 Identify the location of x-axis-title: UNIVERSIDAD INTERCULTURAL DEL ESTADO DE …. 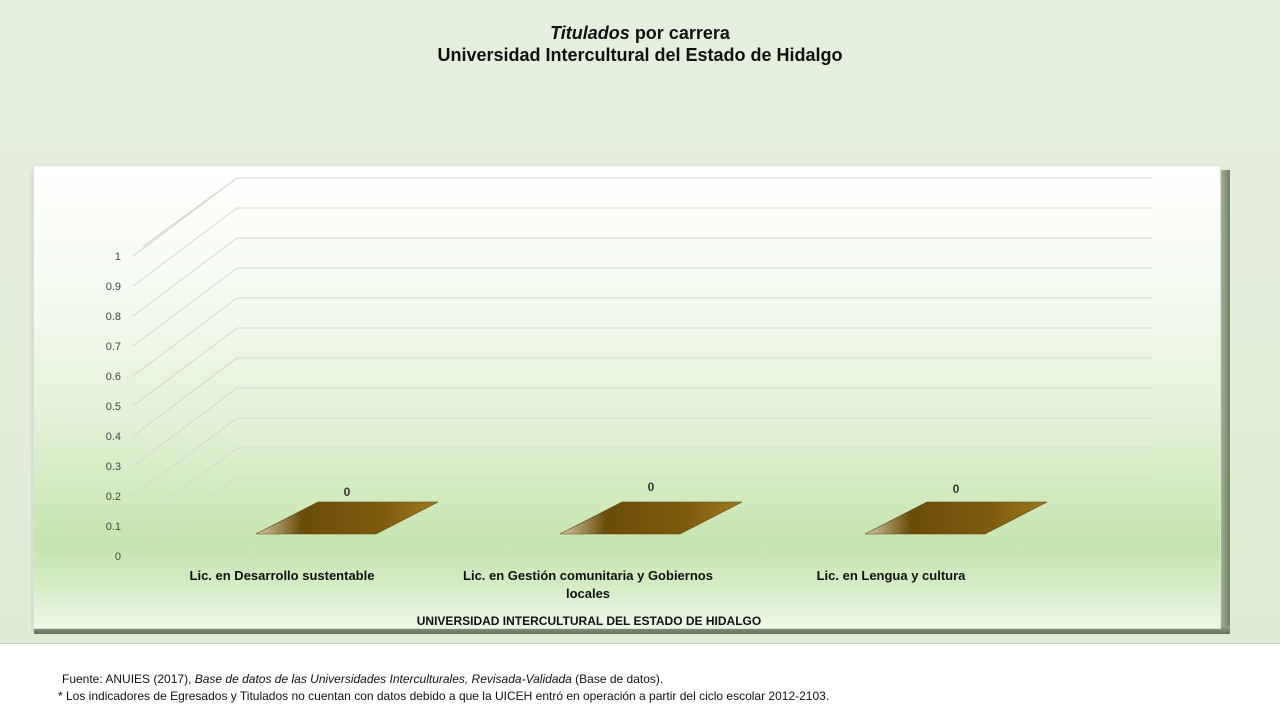
(589, 621).